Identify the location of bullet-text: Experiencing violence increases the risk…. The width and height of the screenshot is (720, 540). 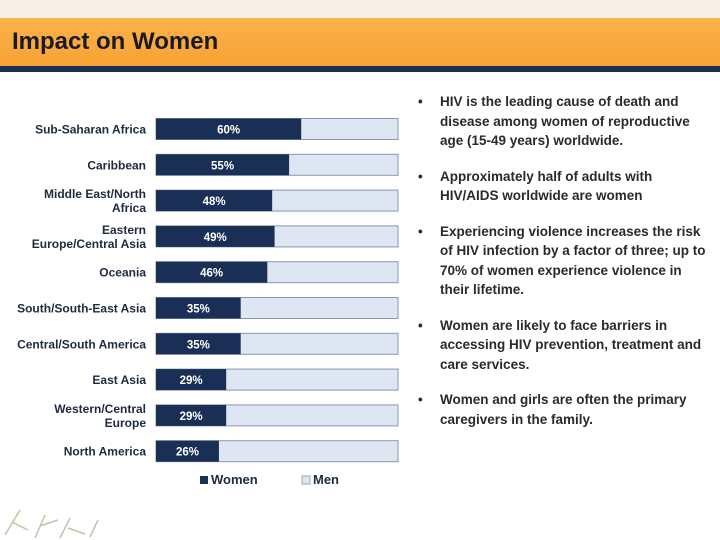
(573, 260).